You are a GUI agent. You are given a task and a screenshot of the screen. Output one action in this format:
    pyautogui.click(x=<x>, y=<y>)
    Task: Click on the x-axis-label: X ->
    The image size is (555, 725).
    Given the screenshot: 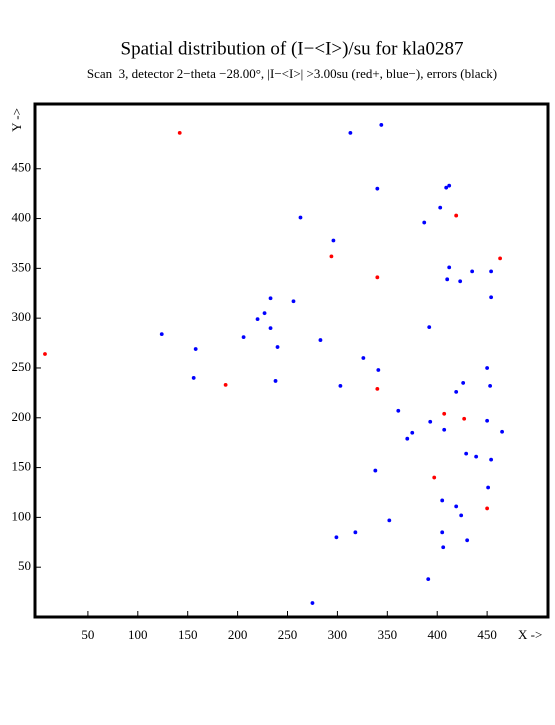 What is the action you would take?
    pyautogui.click(x=530, y=634)
    